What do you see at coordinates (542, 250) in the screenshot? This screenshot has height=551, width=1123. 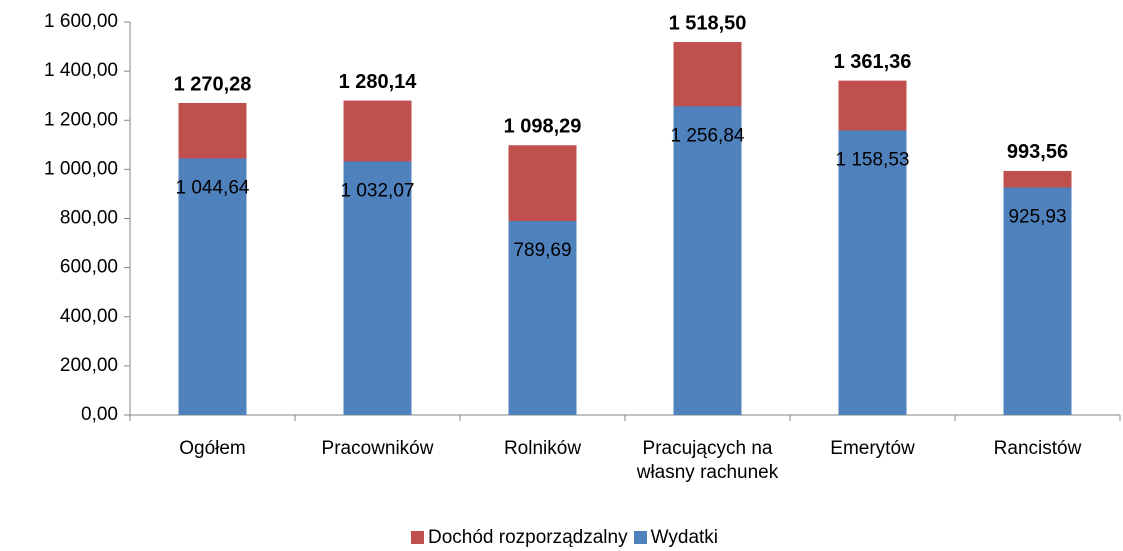 I see `value-label: 789,69` at bounding box center [542, 250].